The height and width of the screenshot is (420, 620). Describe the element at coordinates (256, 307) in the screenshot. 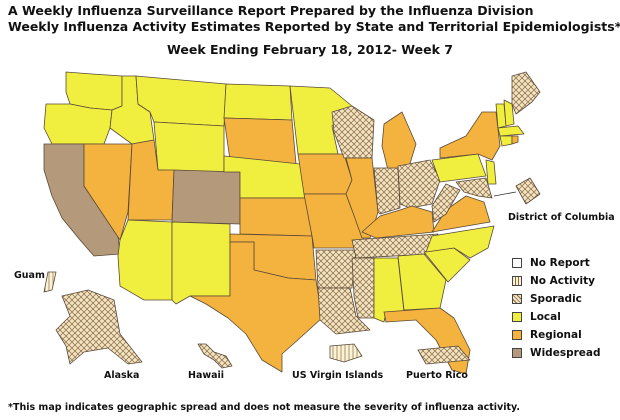

I see `state-texas` at that location.